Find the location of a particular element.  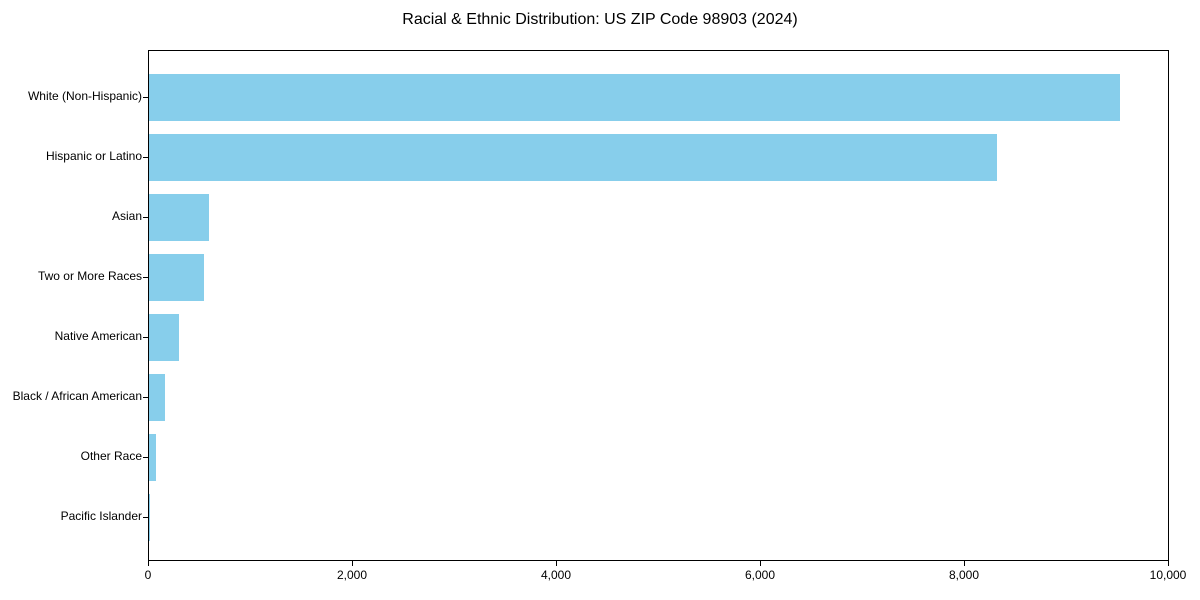

x-tick-label: 8,000 is located at coordinates (964, 575).